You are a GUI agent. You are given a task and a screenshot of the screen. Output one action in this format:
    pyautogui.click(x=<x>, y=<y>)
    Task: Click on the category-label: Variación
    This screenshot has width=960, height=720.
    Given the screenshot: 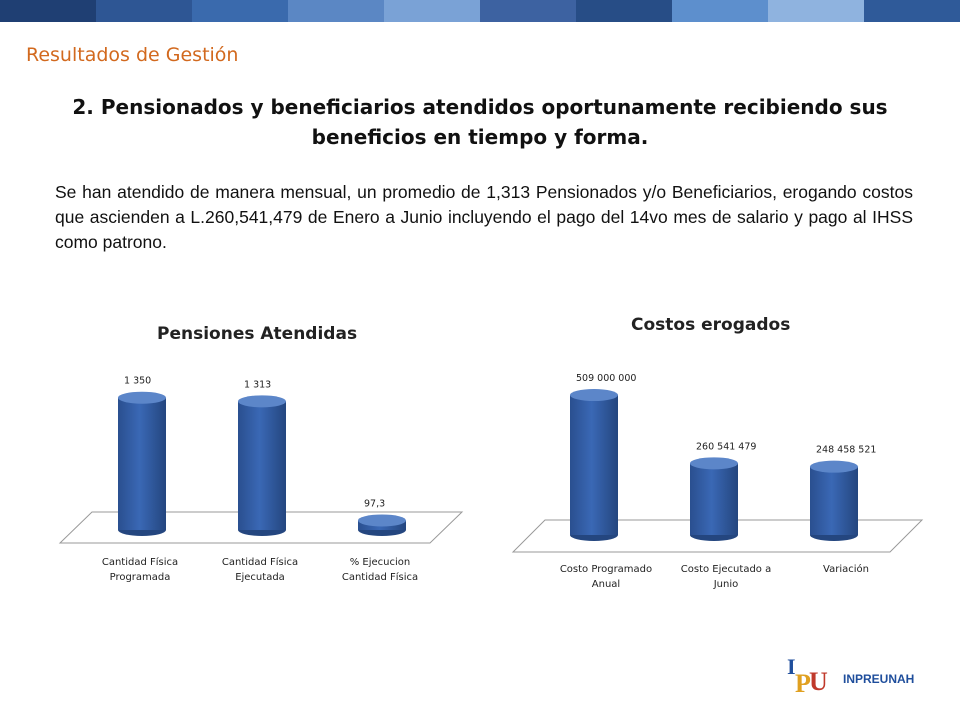 What is the action you would take?
    pyautogui.click(x=846, y=569)
    